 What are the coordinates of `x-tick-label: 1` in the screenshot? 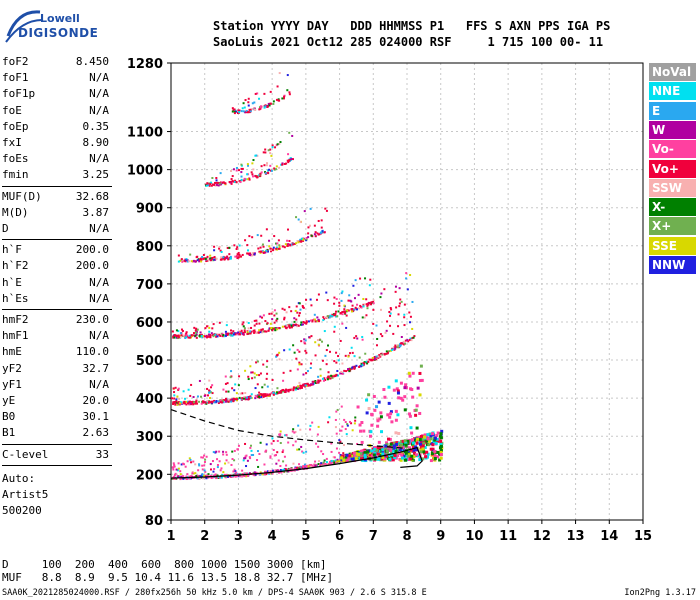 It's located at (170, 536).